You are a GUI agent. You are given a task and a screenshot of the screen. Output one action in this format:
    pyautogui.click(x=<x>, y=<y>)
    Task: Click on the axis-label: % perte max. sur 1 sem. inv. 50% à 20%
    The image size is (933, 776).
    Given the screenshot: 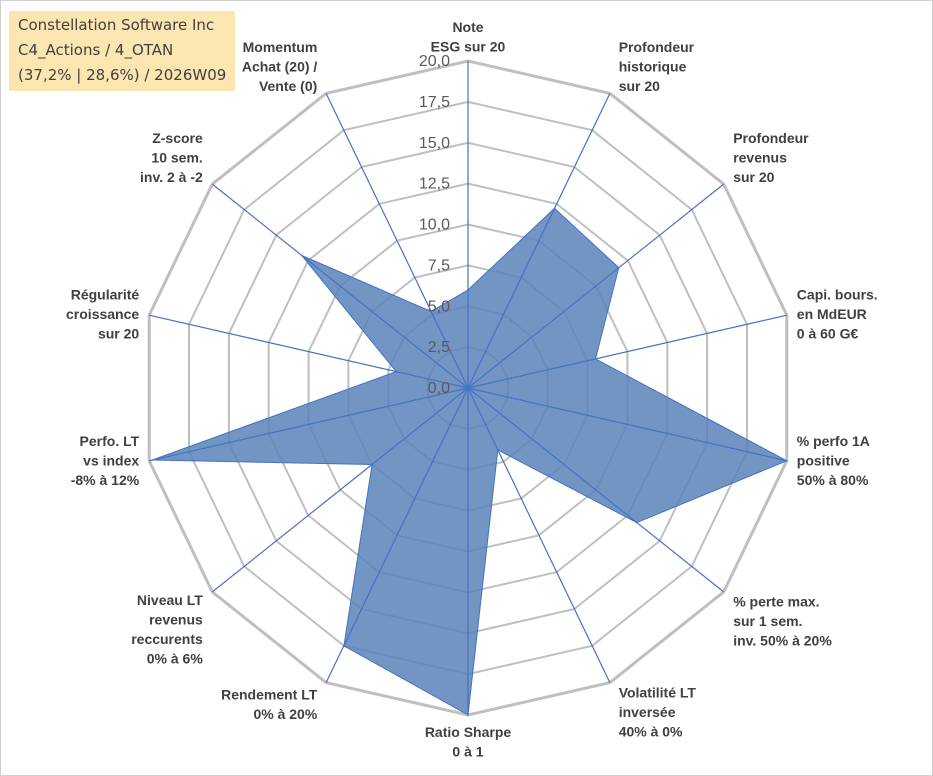 What is the action you would take?
    pyautogui.click(x=782, y=620)
    